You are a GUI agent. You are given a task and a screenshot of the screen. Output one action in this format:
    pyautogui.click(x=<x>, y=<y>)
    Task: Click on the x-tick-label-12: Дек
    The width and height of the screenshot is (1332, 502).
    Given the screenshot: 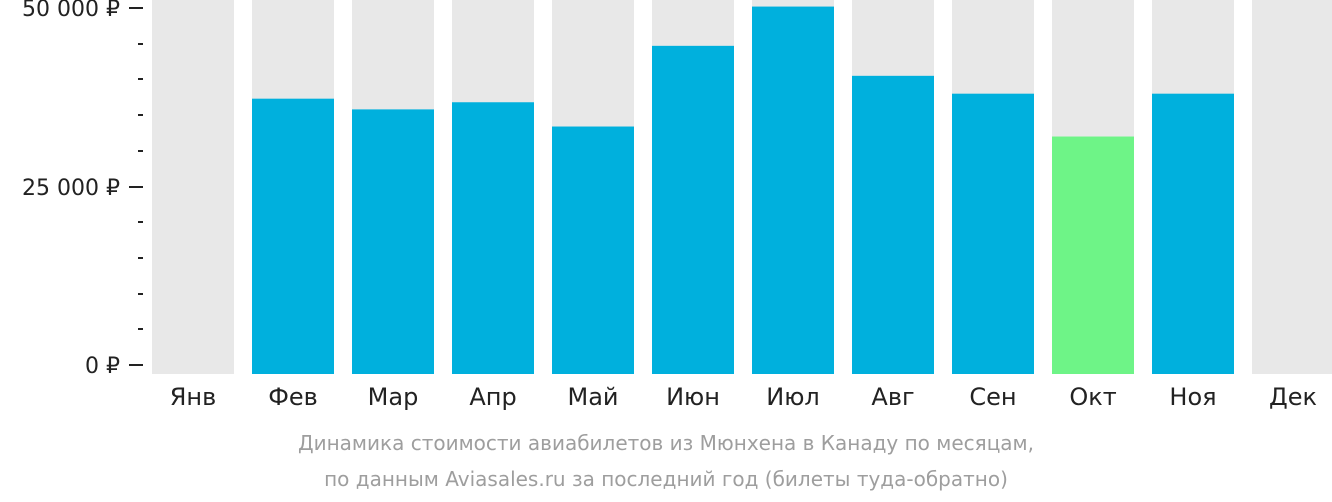 What is the action you would take?
    pyautogui.click(x=1293, y=397)
    